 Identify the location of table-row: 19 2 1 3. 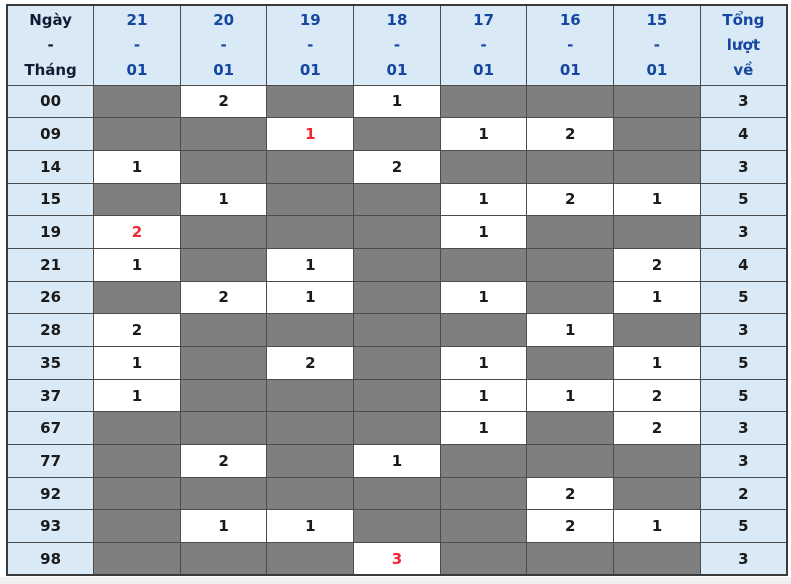
(397, 232).